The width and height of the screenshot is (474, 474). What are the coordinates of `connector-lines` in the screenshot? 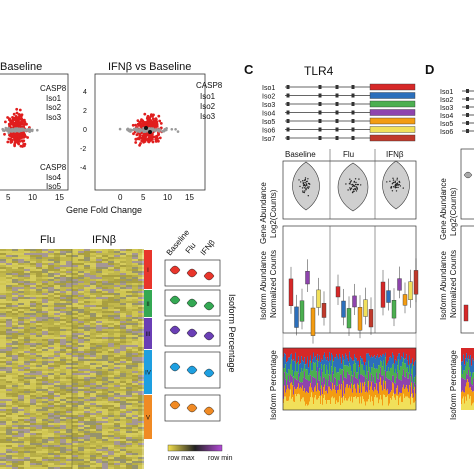 It's located at (349, 340).